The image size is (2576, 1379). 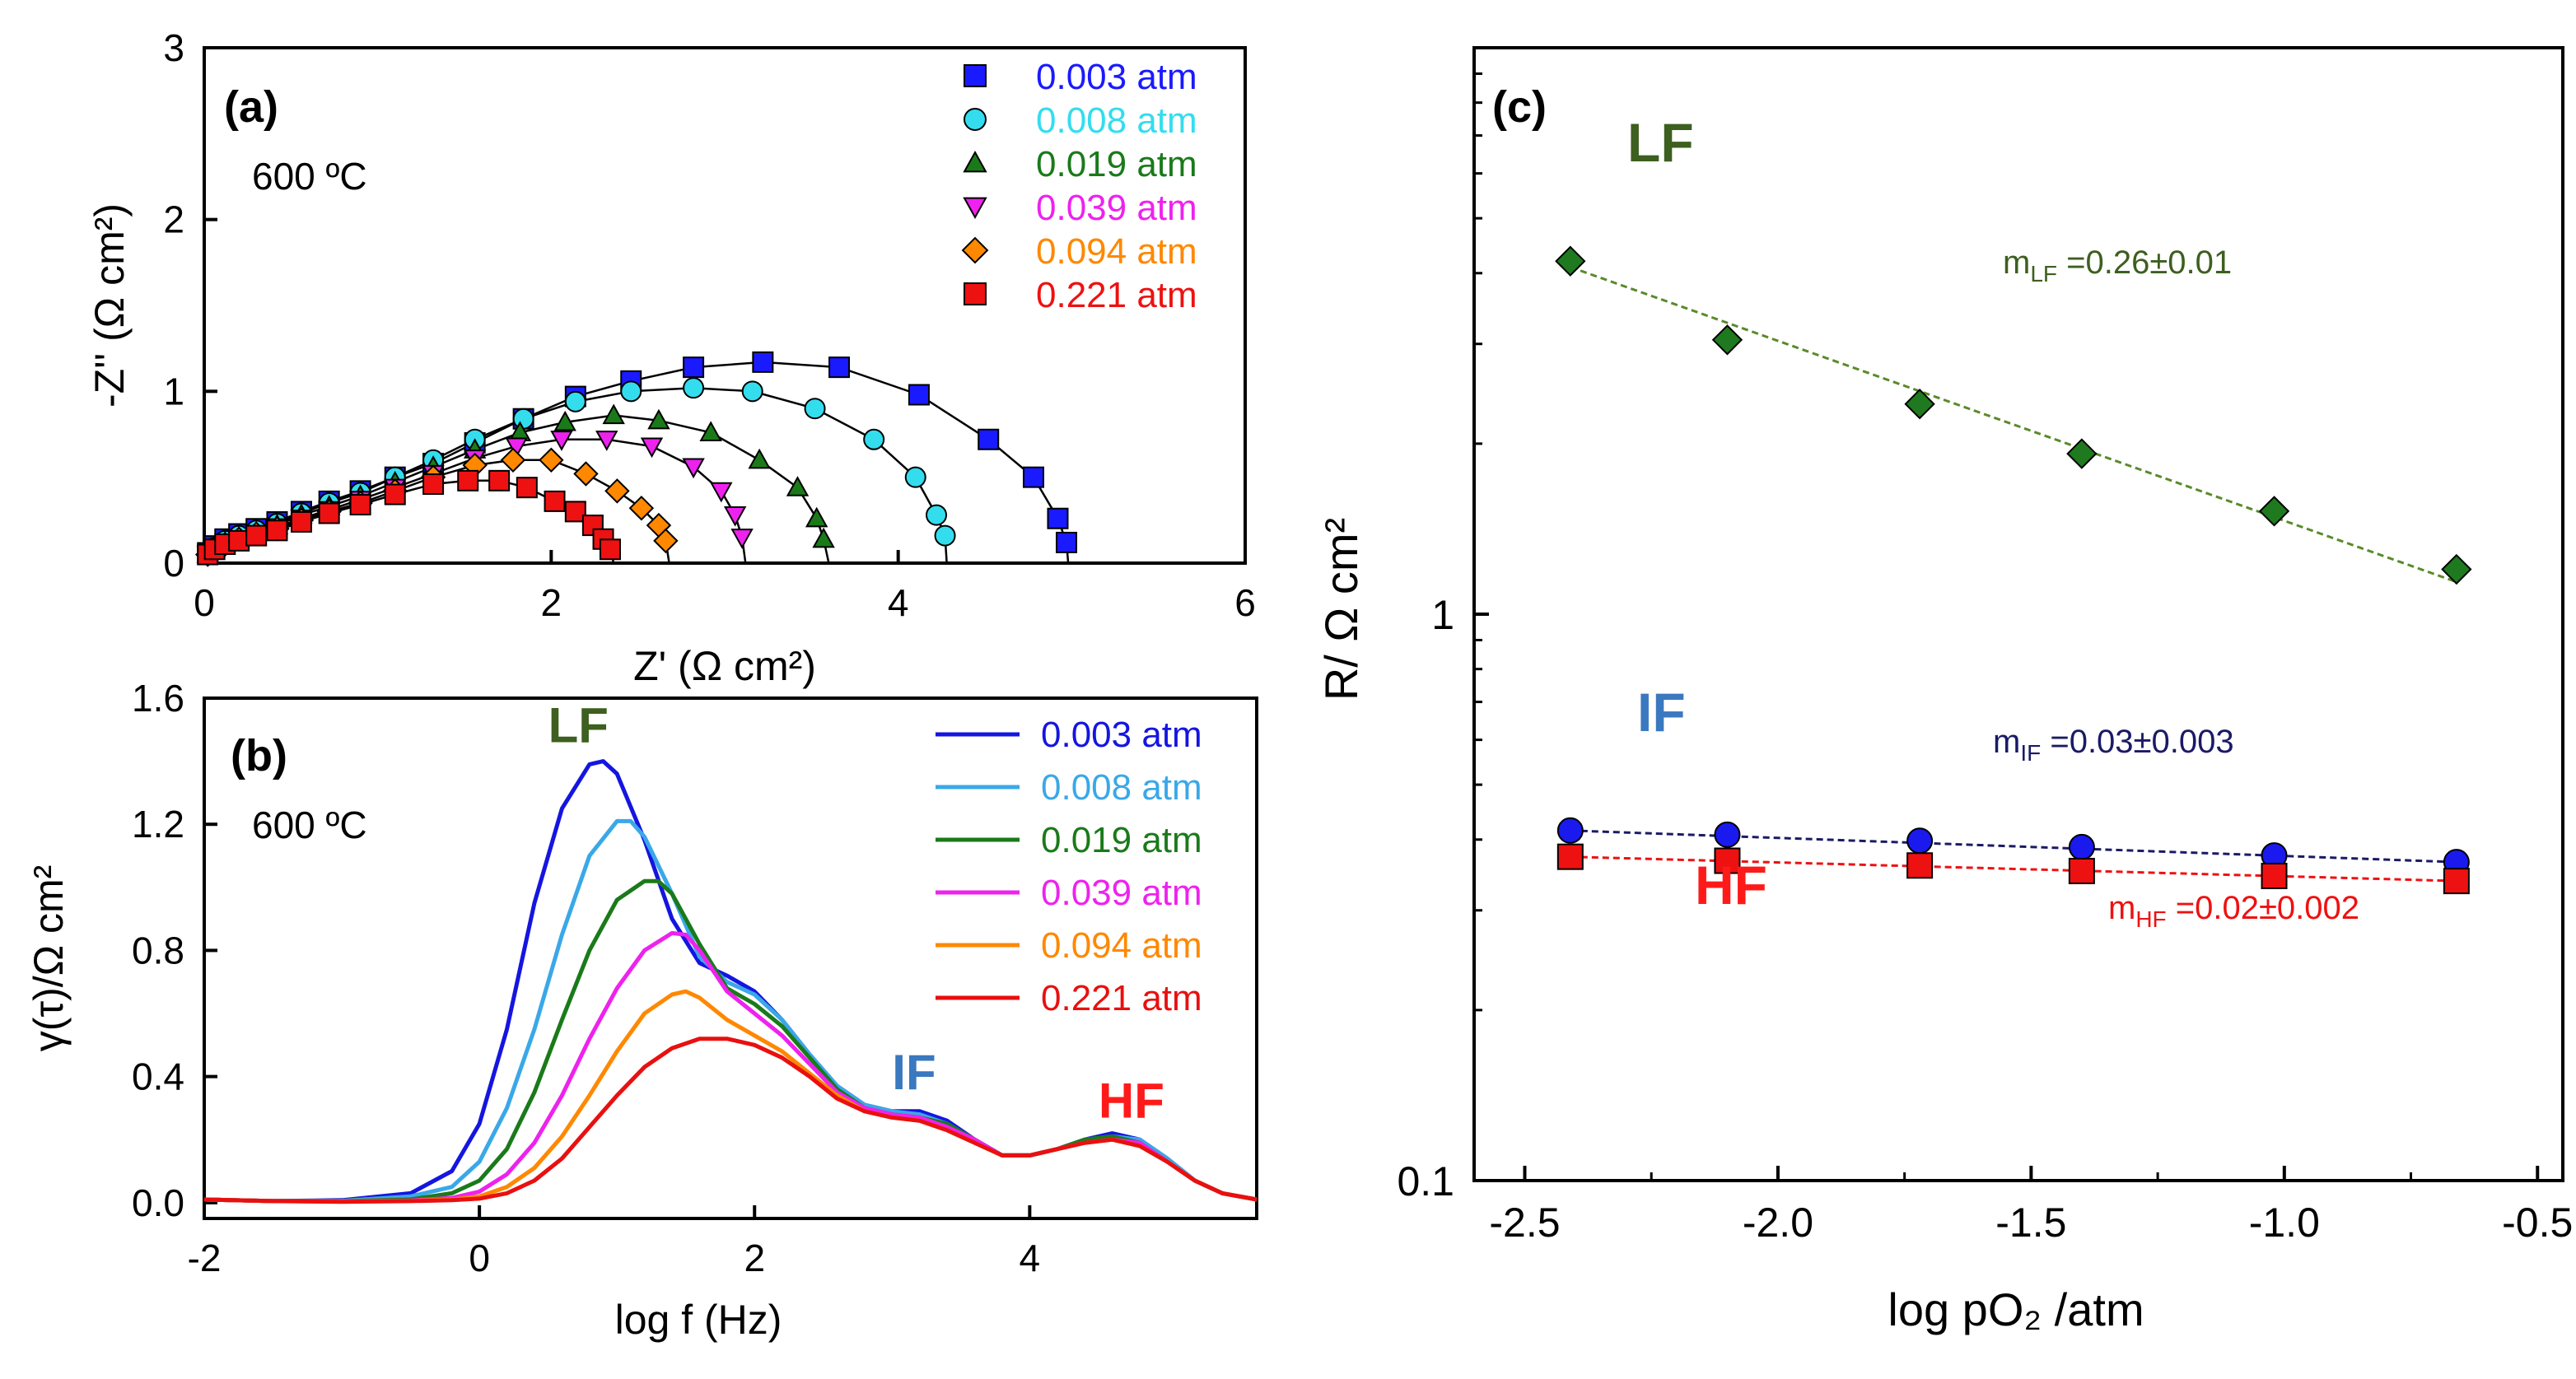 I want to click on panel-b-peak-label: IF, so click(x=914, y=1072).